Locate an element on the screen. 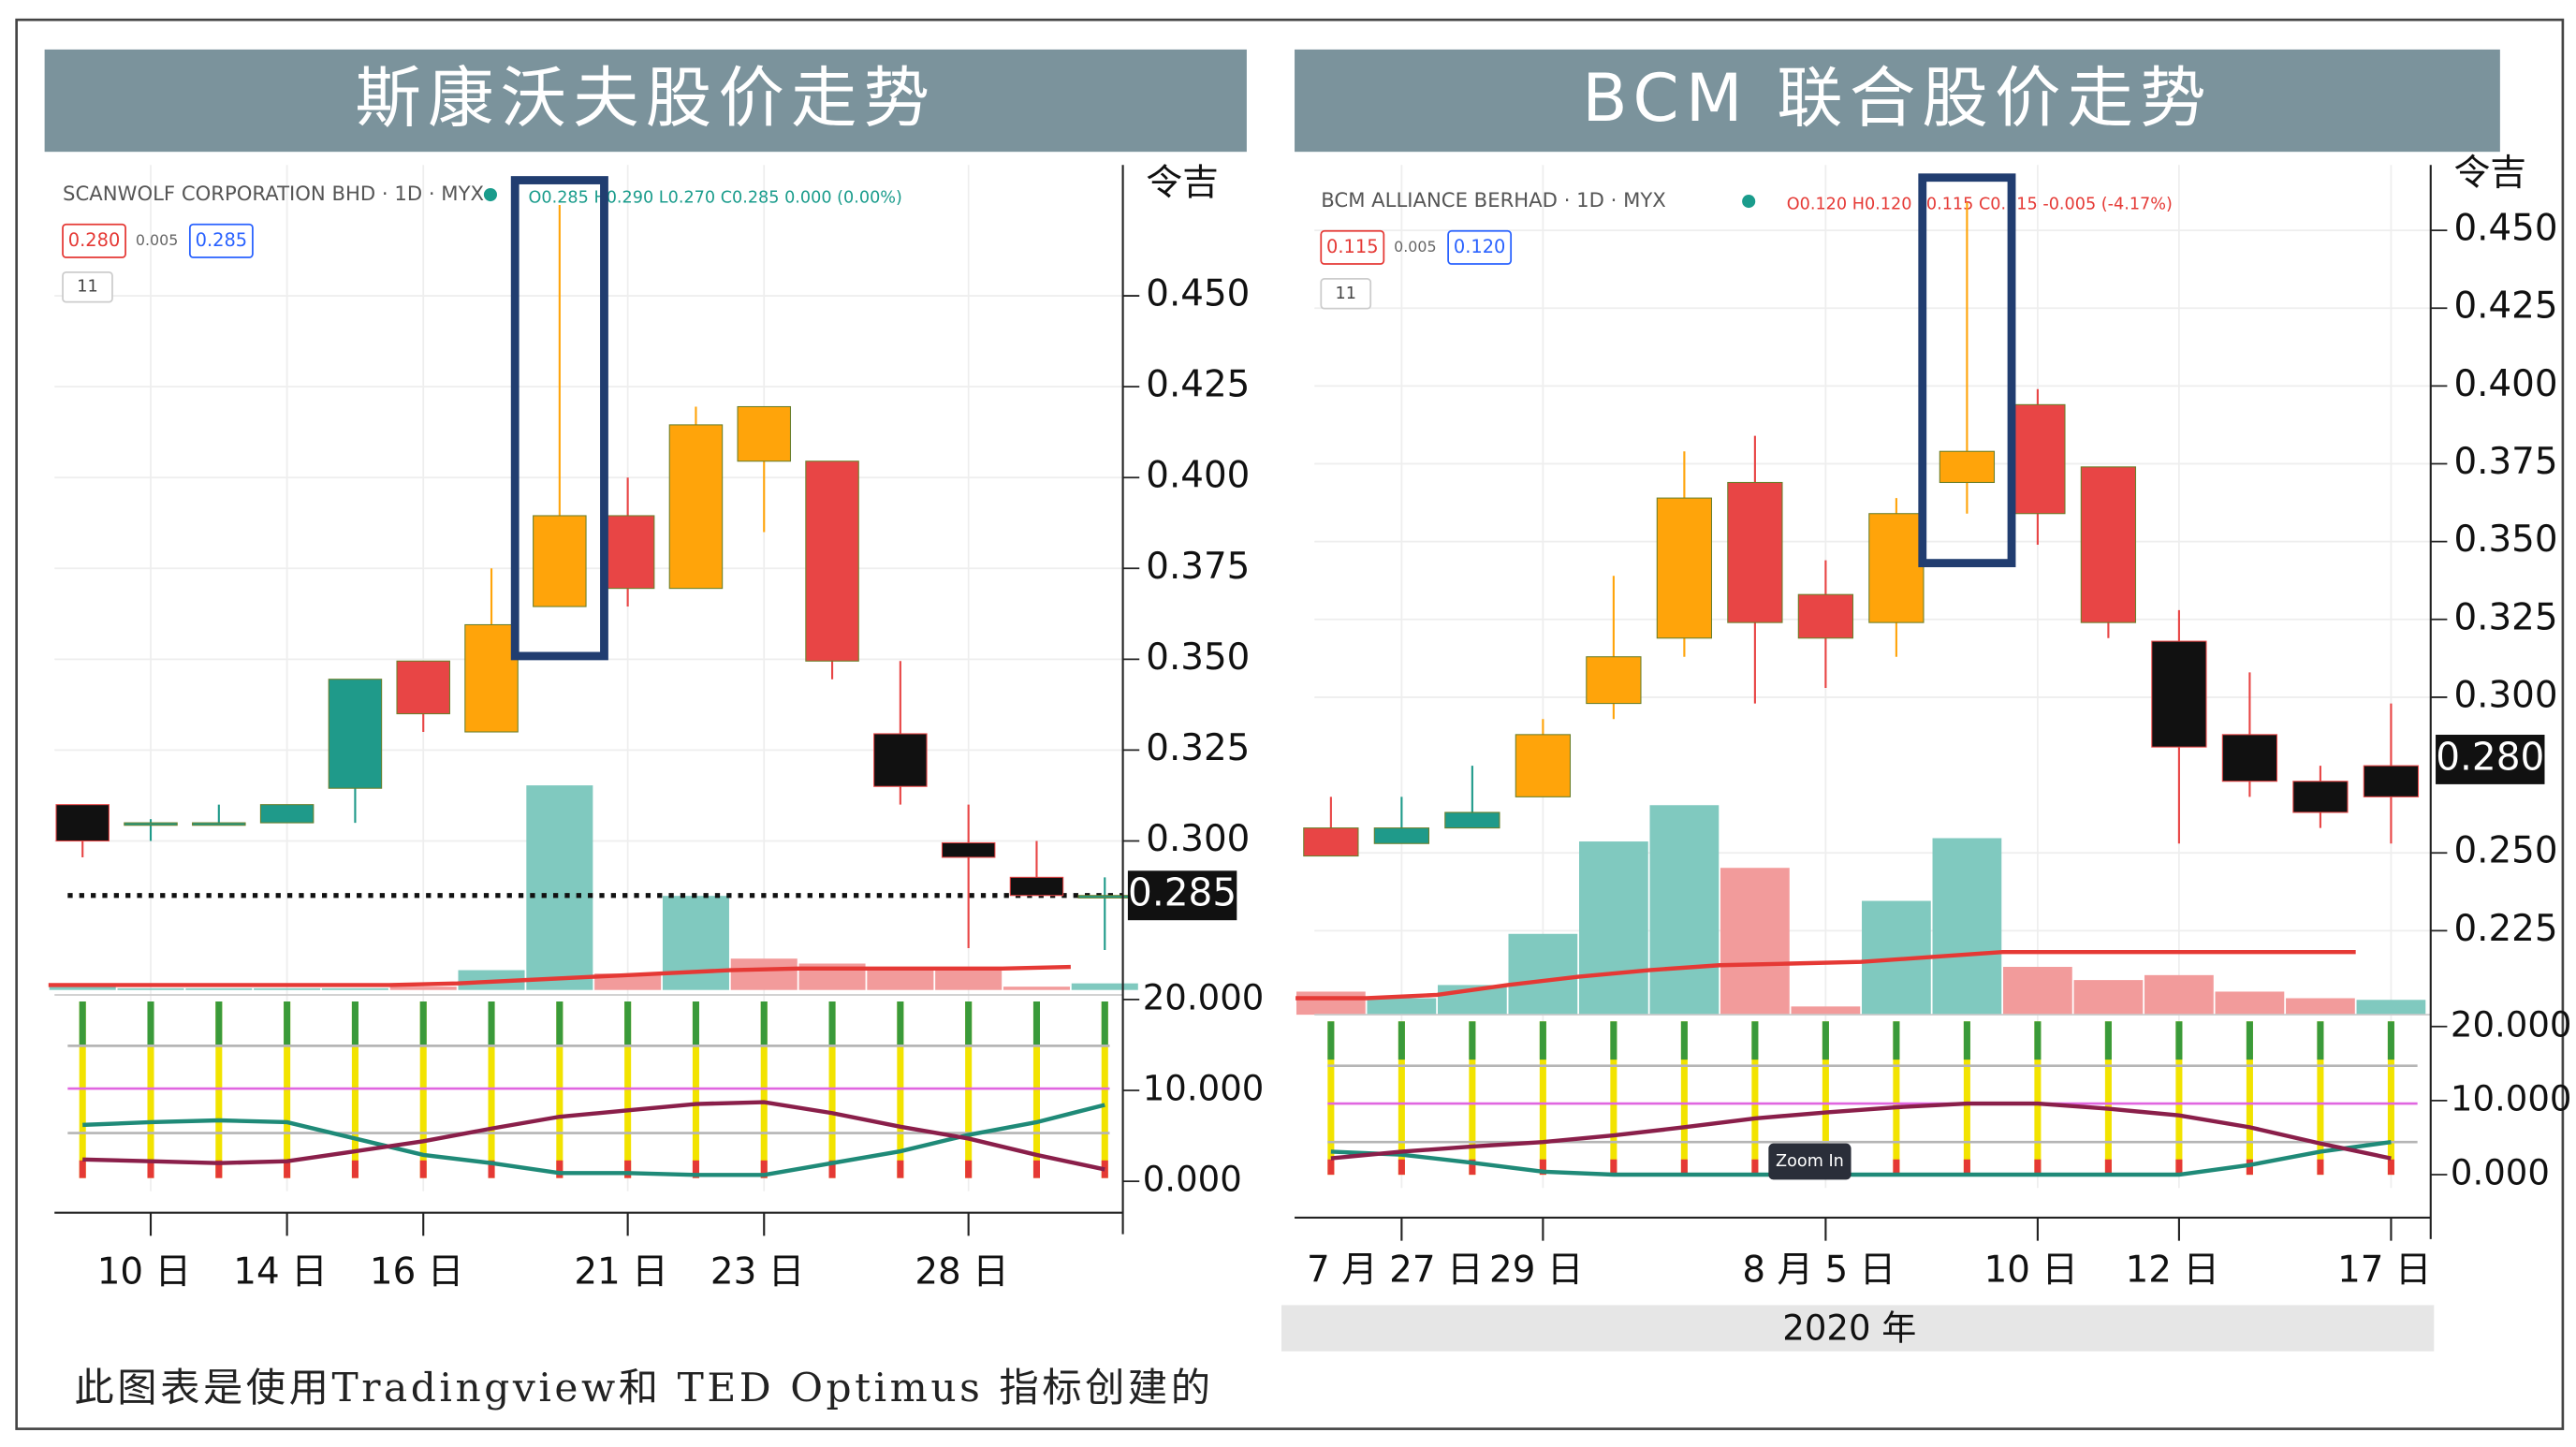 The height and width of the screenshot is (1447, 2576). y-tick-label: 0.375 is located at coordinates (2505, 462).